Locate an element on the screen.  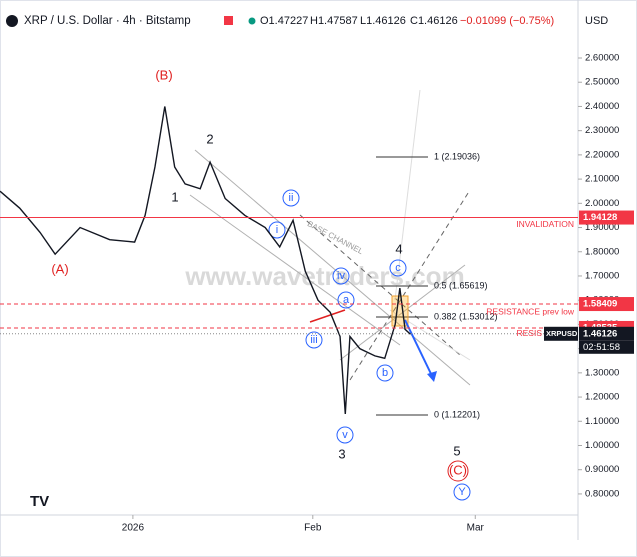
wave-label: (C) is located at coordinates (458, 469).